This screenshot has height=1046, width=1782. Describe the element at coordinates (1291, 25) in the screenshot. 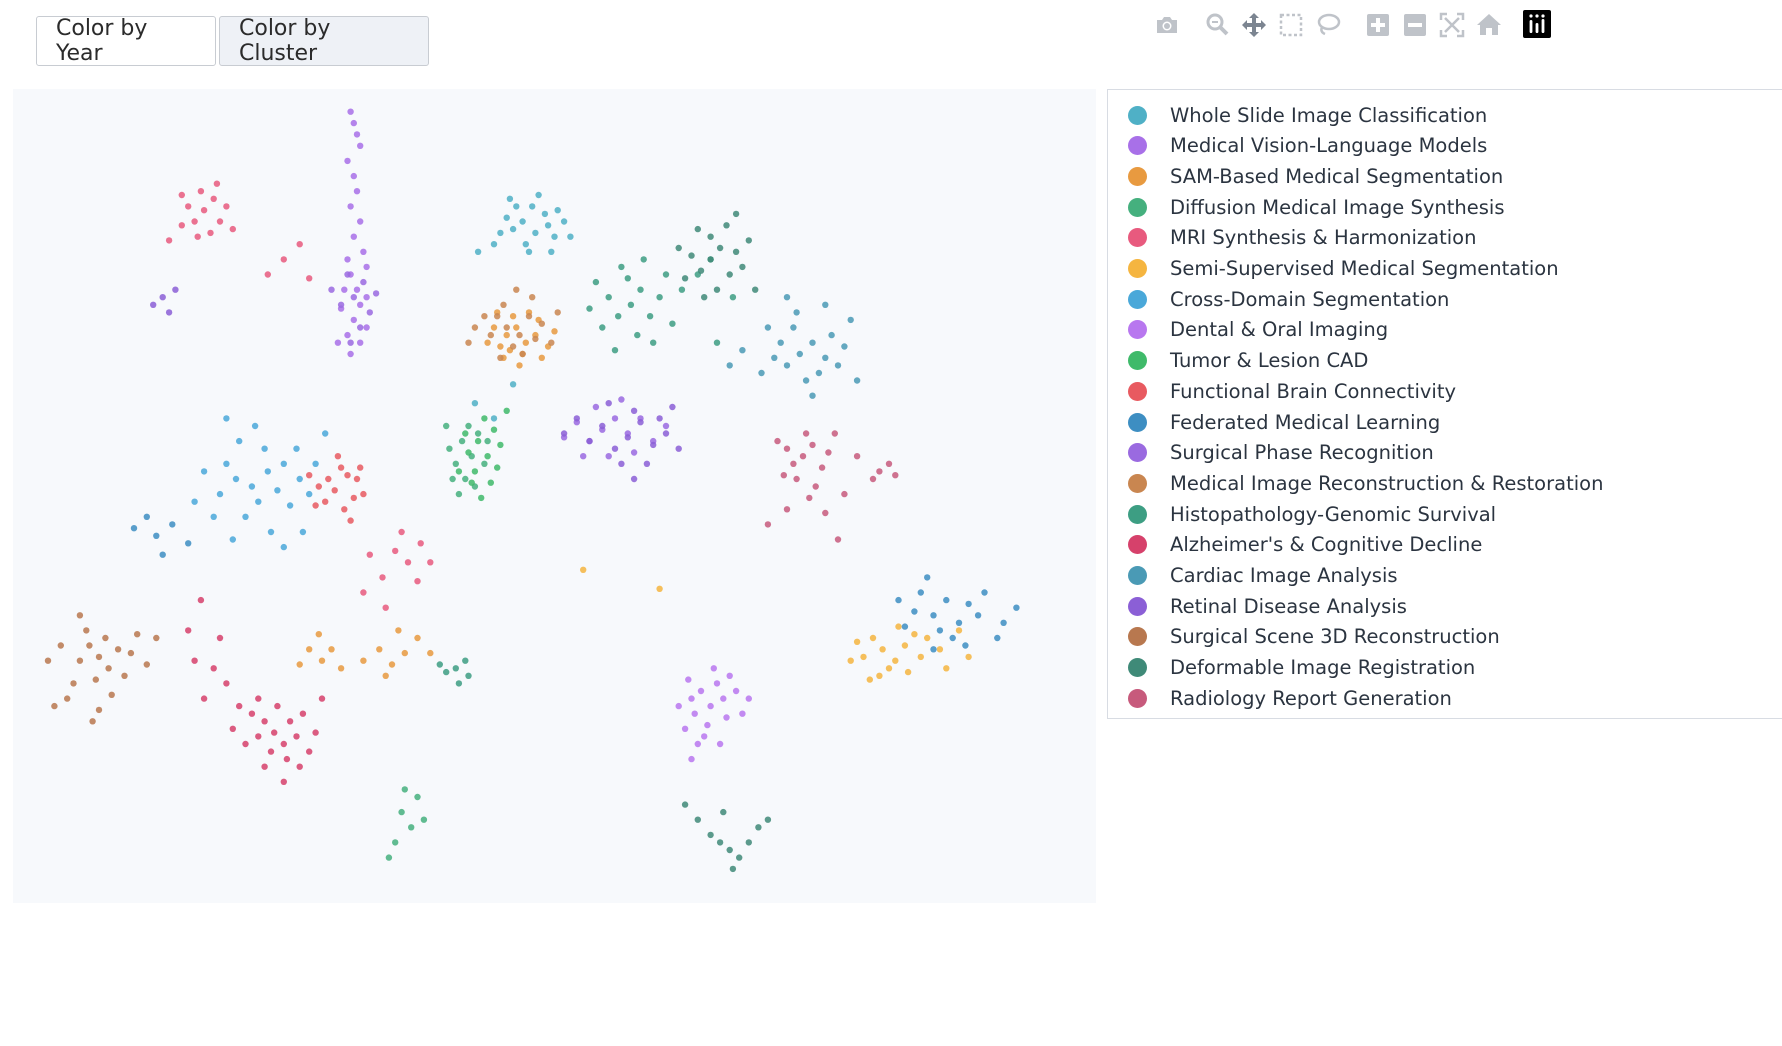

I see `box-select-icon` at that location.